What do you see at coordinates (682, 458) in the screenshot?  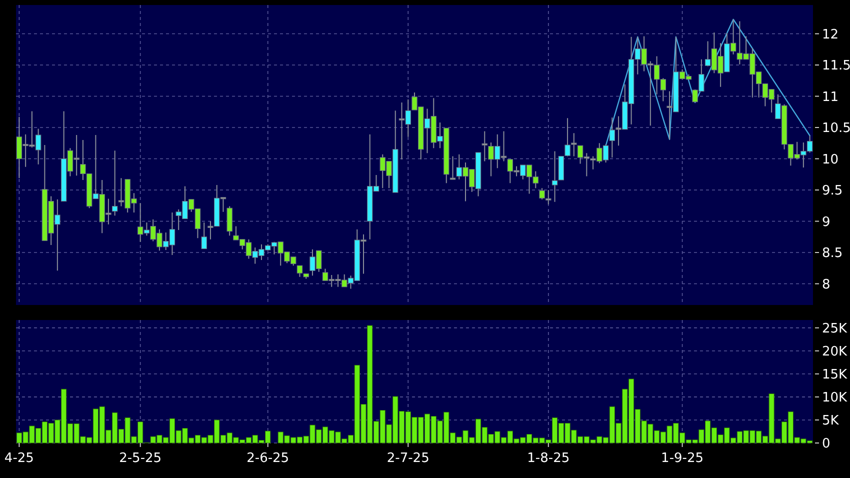 I see `x-tick-label: 1-9-25` at bounding box center [682, 458].